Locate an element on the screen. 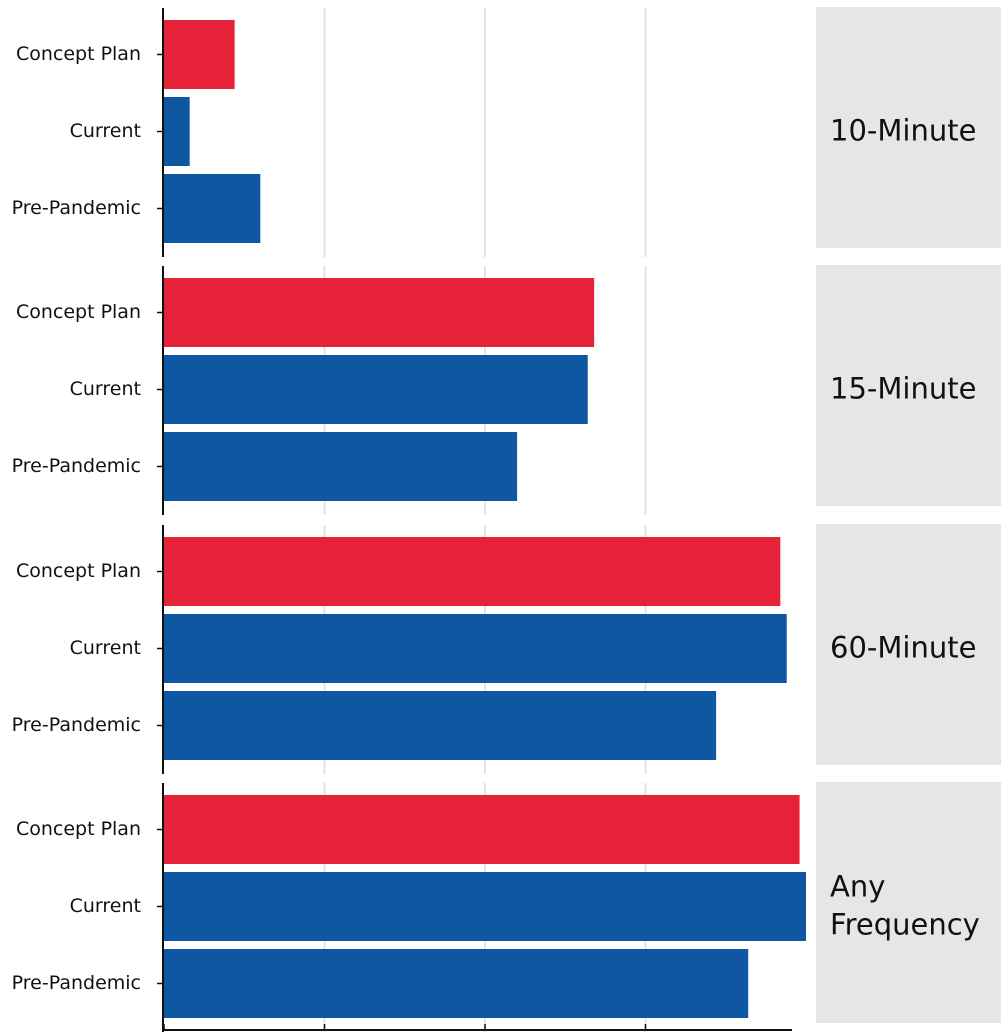 The image size is (1004, 1034). facet-label: 15-Minute is located at coordinates (903, 389).